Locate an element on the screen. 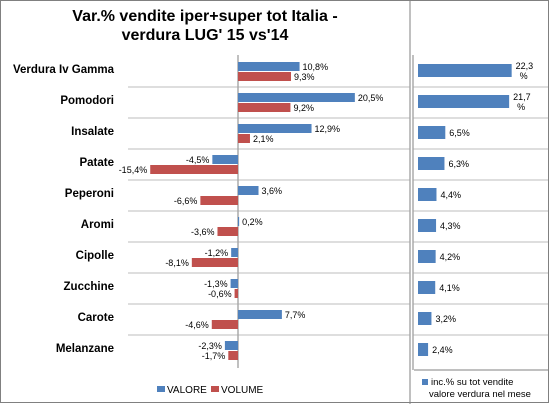 This screenshot has height=404, width=550. data-label-valore-carote: 7,7% is located at coordinates (295, 315).